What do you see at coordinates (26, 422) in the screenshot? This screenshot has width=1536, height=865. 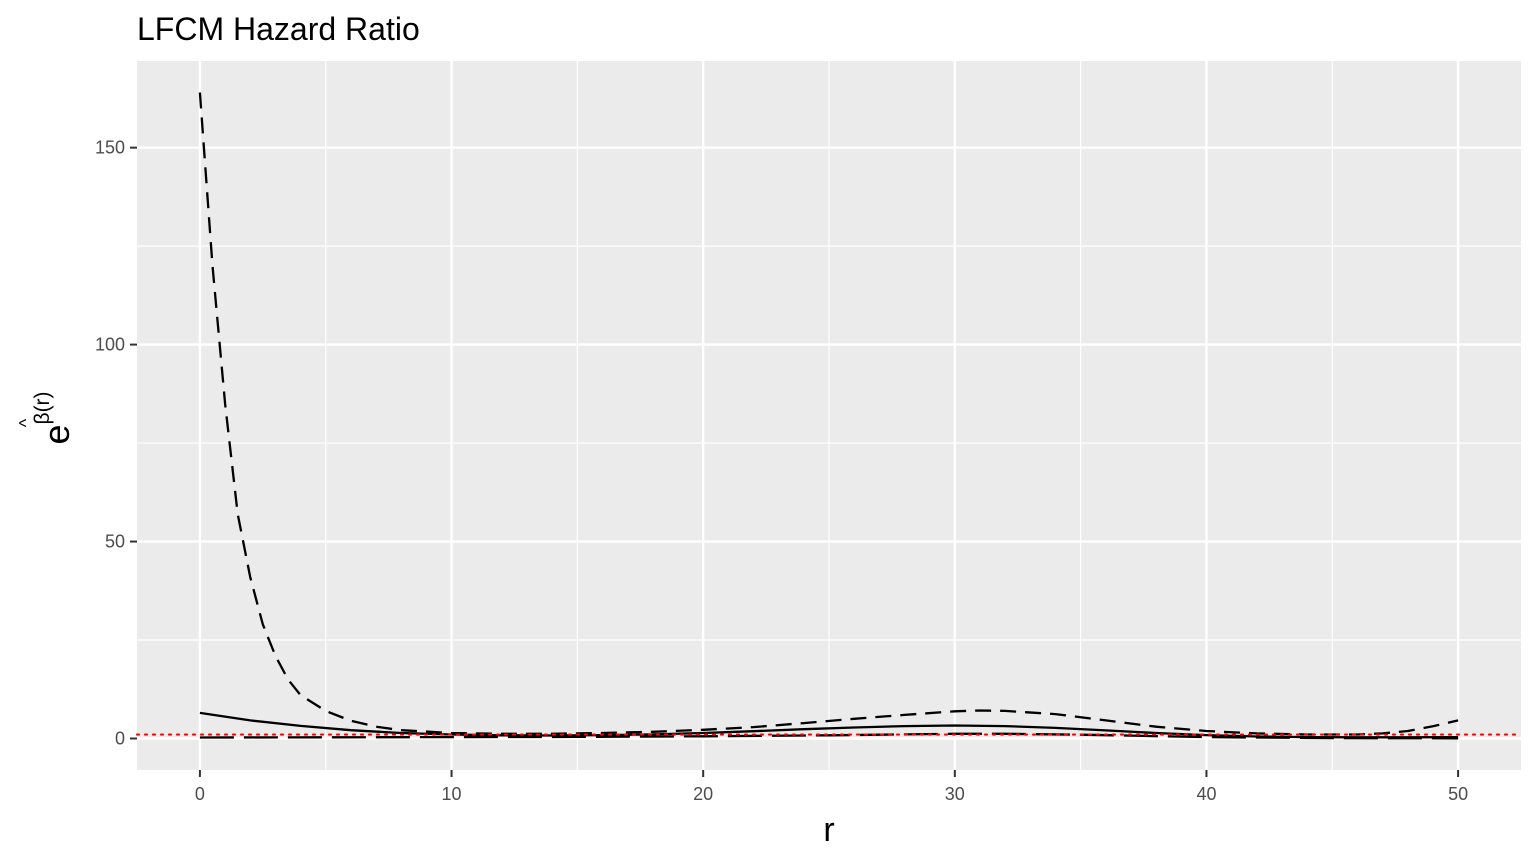 I see `y-axis-title-hat: ^` at bounding box center [26, 422].